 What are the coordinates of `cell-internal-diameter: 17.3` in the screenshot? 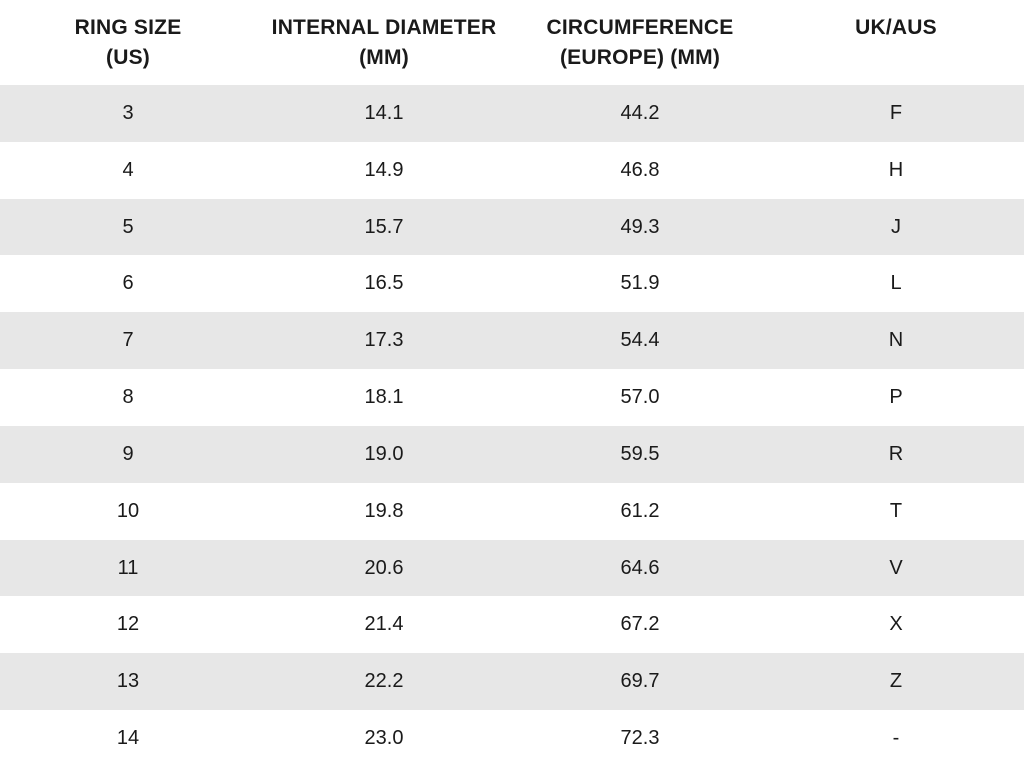 It's located at (384, 340).